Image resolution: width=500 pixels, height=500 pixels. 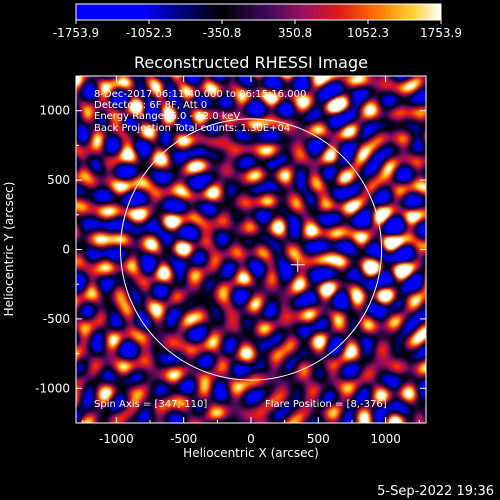 I want to click on spin-axis-marker, so click(x=297, y=264).